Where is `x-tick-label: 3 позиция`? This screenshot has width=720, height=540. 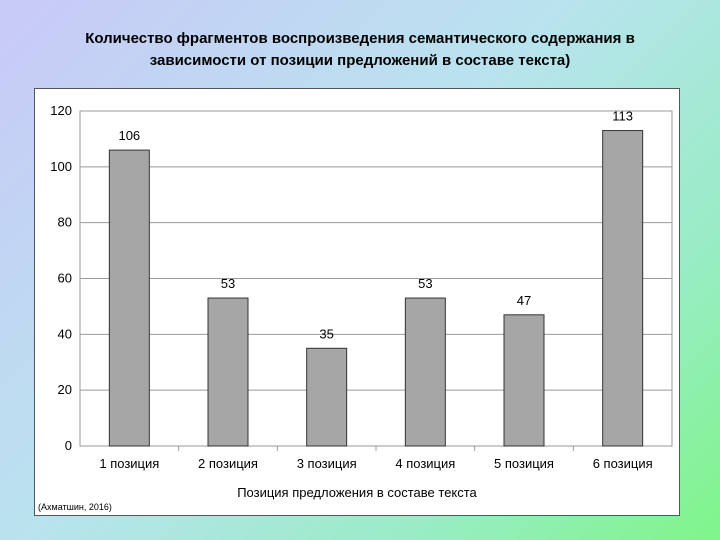 x-tick-label: 3 позиция is located at coordinates (327, 463).